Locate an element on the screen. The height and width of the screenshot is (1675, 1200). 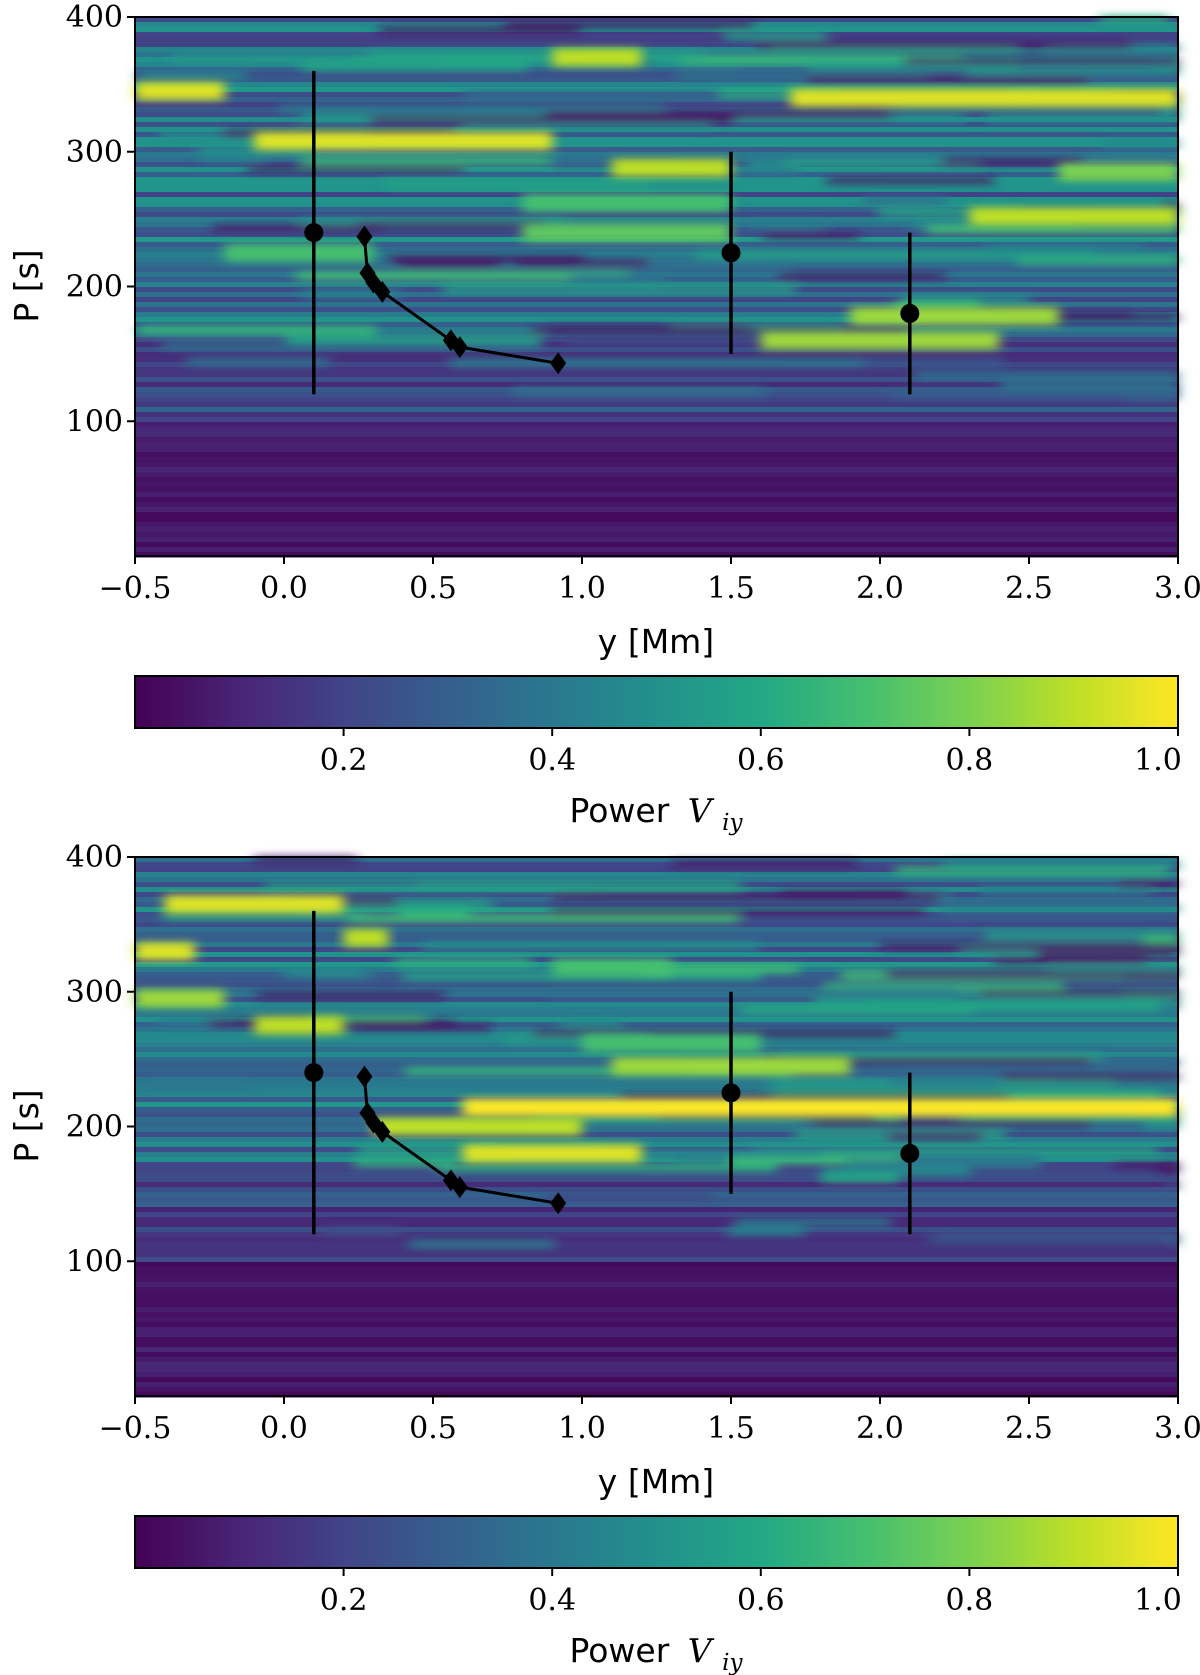
x-tick-label: −0.5 is located at coordinates (135, 1428).